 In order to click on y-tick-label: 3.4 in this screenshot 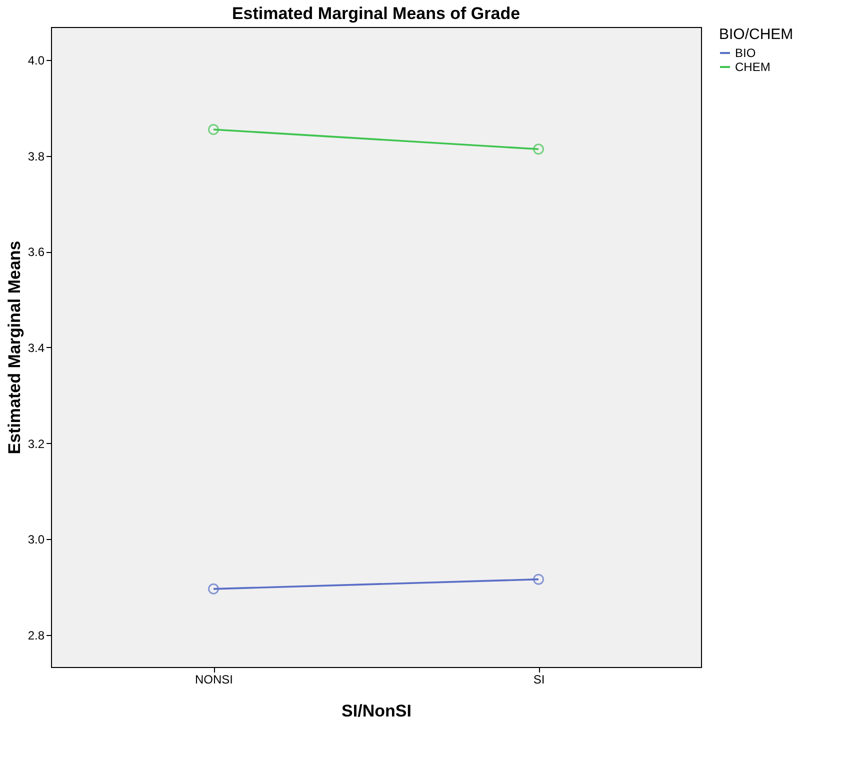, I will do `click(36, 347)`.